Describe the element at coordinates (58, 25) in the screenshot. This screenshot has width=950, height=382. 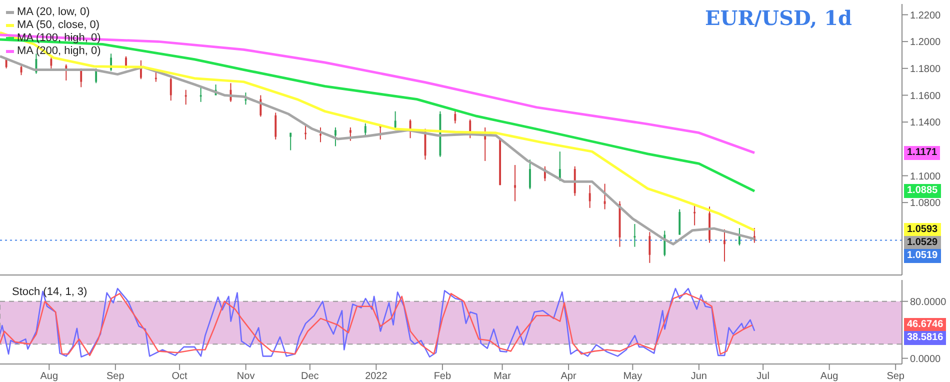
I see `legend-label: MA (50, close, 0)` at that location.